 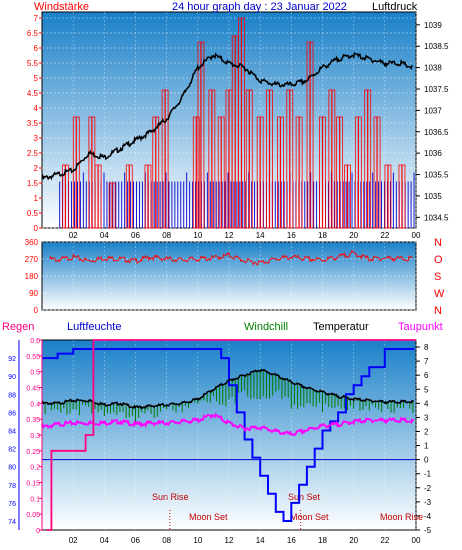 What do you see at coordinates (426, 361) in the screenshot?
I see `temp-tick-12: 7` at bounding box center [426, 361].